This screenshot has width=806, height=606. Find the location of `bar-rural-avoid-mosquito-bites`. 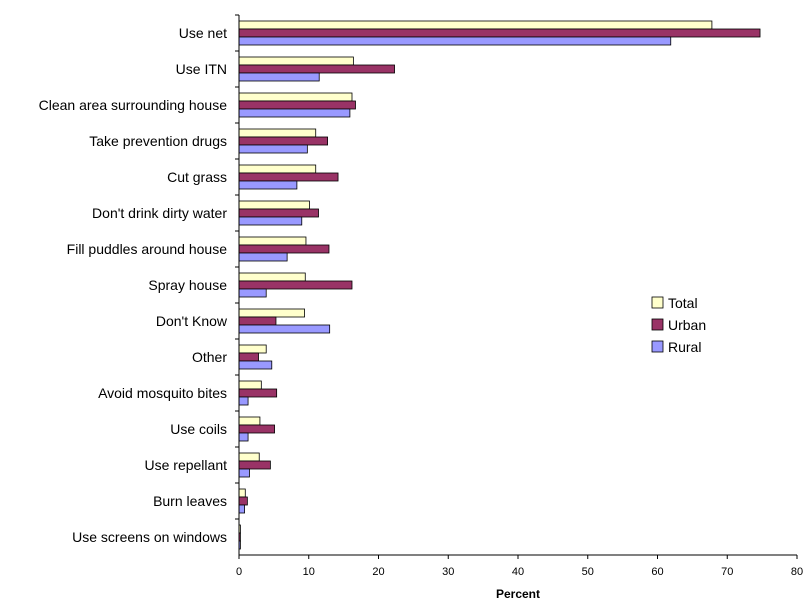

bar-rural-avoid-mosquito-bites is located at coordinates (243, 401).